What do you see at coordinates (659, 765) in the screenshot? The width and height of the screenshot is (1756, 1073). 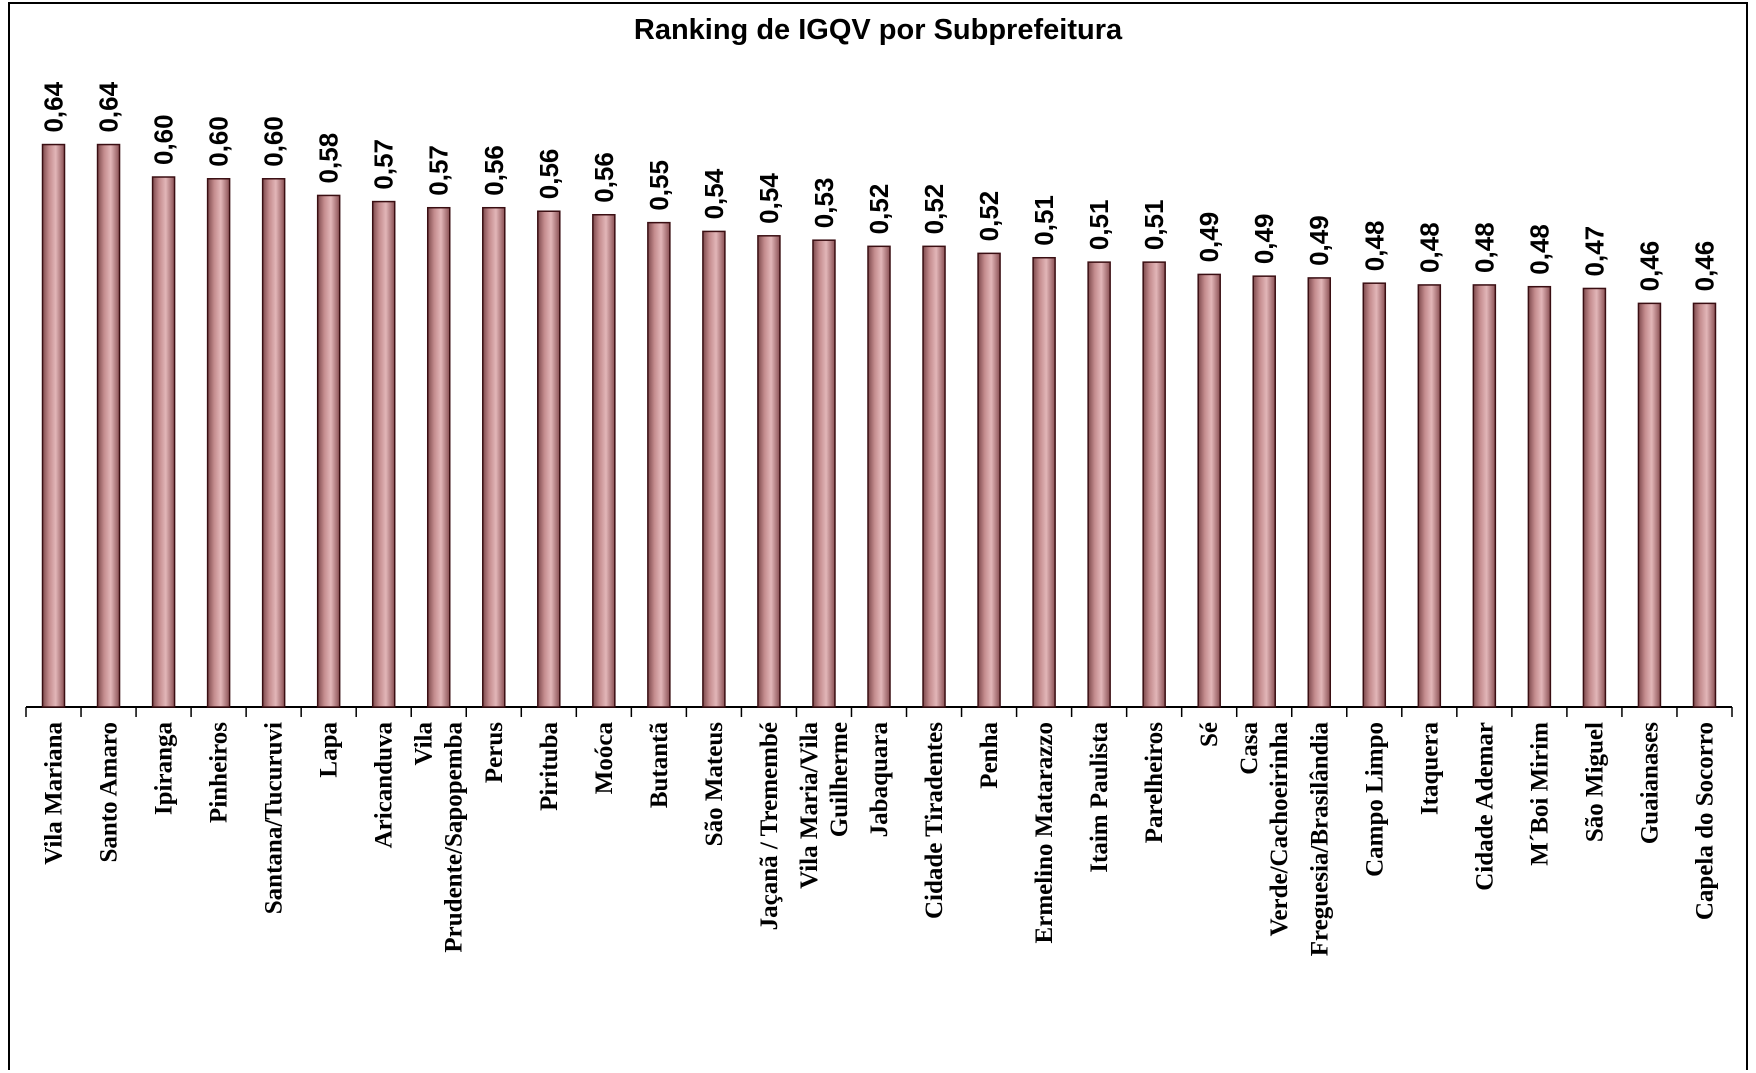 I see `category-tick-label: Butantã` at bounding box center [659, 765].